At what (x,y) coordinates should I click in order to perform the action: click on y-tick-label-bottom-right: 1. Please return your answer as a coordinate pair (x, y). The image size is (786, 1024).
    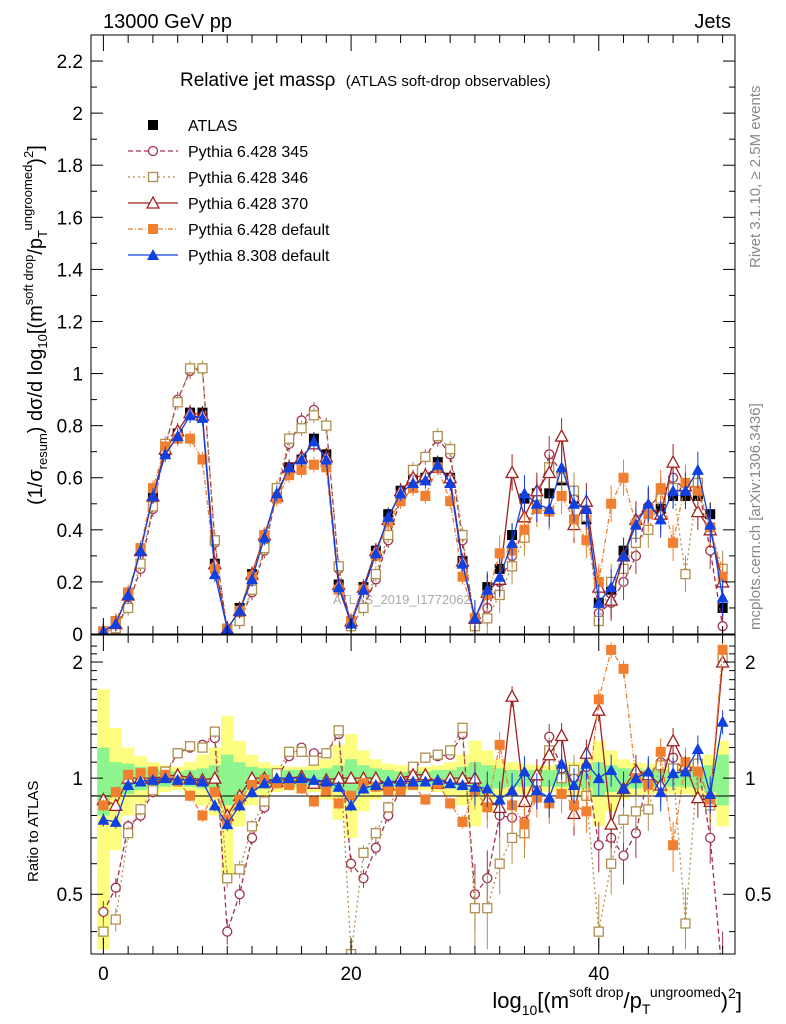
    Looking at the image, I should click on (750, 779).